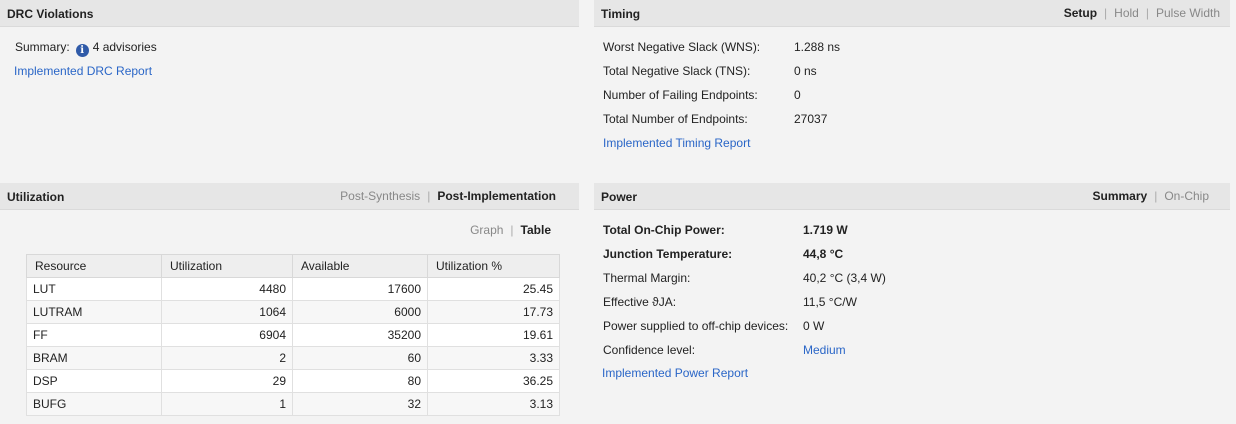 The image size is (1236, 424). Describe the element at coordinates (493, 289) in the screenshot. I see `cell-utilization-percent: 25.45` at that location.